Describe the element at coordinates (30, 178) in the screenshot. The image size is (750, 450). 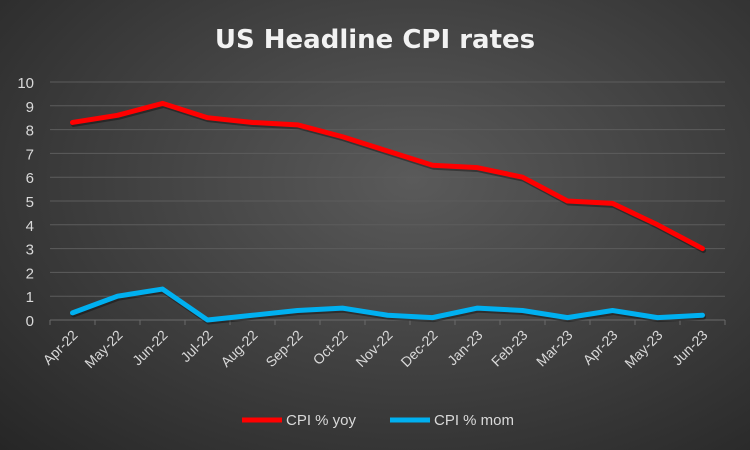
I see `y-tick-label: 6` at that location.